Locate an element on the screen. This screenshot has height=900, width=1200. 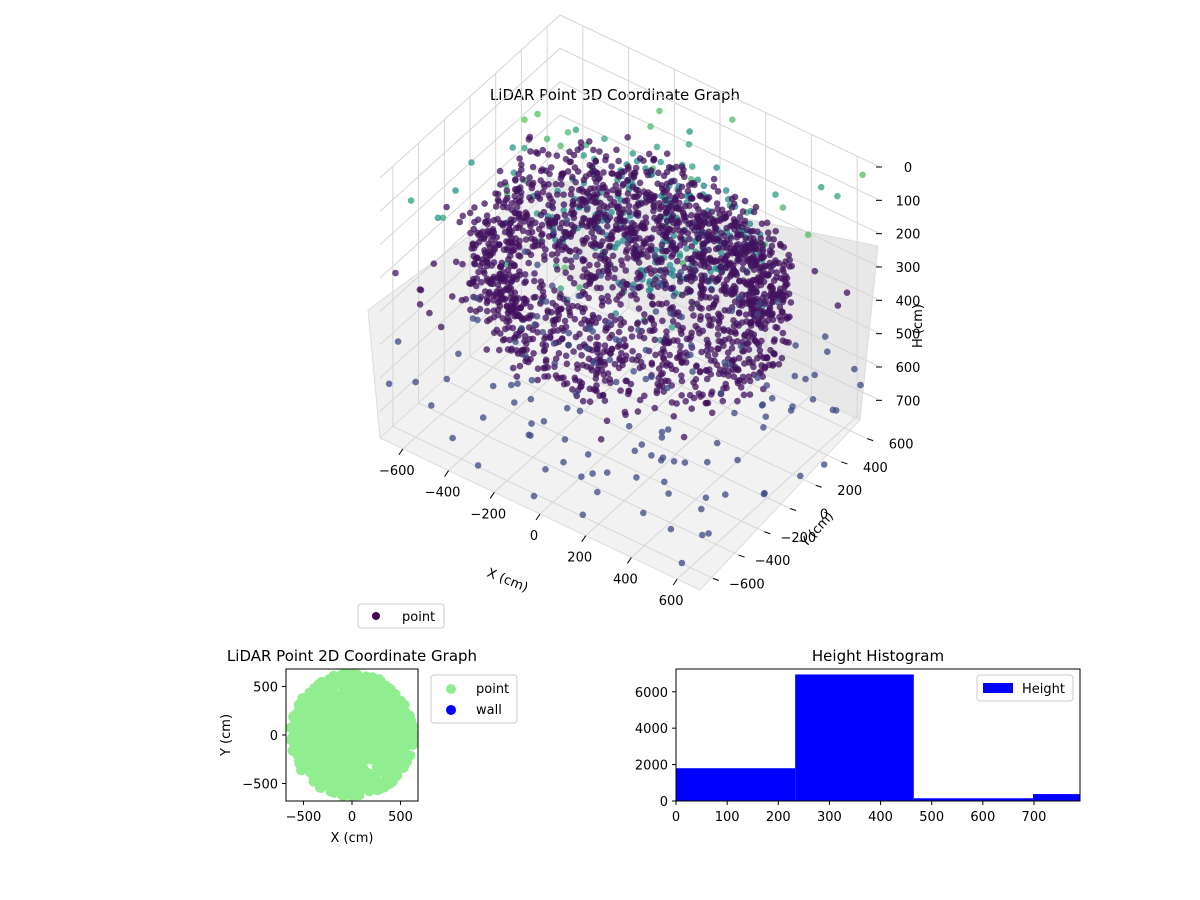
legend-3d-marker is located at coordinates (376, 616).